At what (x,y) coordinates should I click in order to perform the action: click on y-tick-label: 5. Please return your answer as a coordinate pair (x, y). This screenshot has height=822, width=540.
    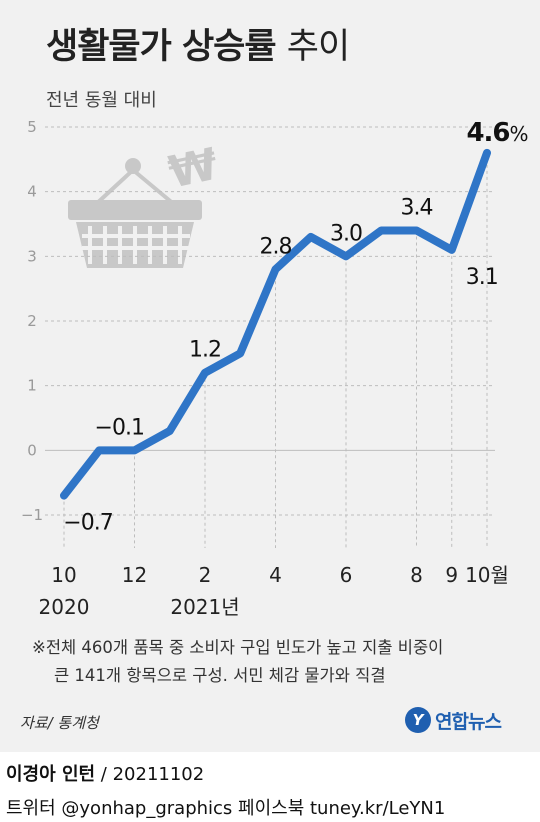
    Looking at the image, I should click on (32, 127).